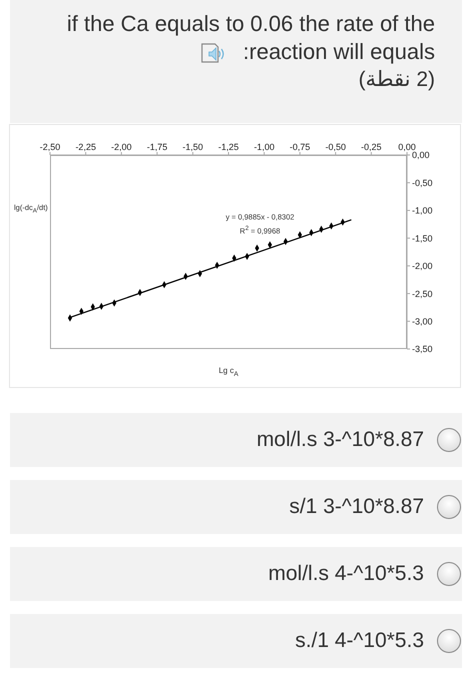 The height and width of the screenshot is (700, 469). I want to click on y-tick-label: -3,00, so click(422, 321).